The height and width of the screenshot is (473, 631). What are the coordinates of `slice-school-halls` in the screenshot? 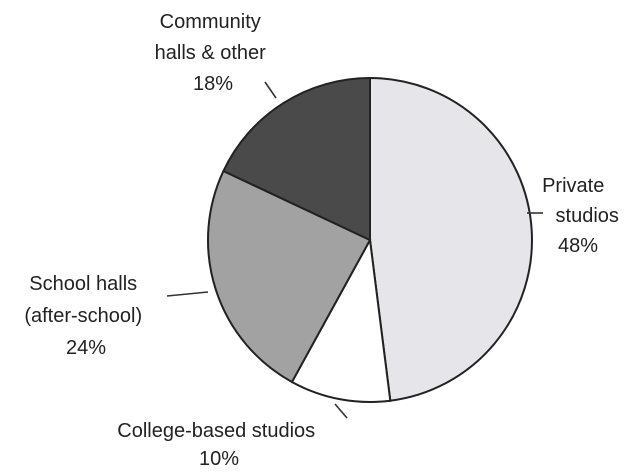 It's located at (289, 276).